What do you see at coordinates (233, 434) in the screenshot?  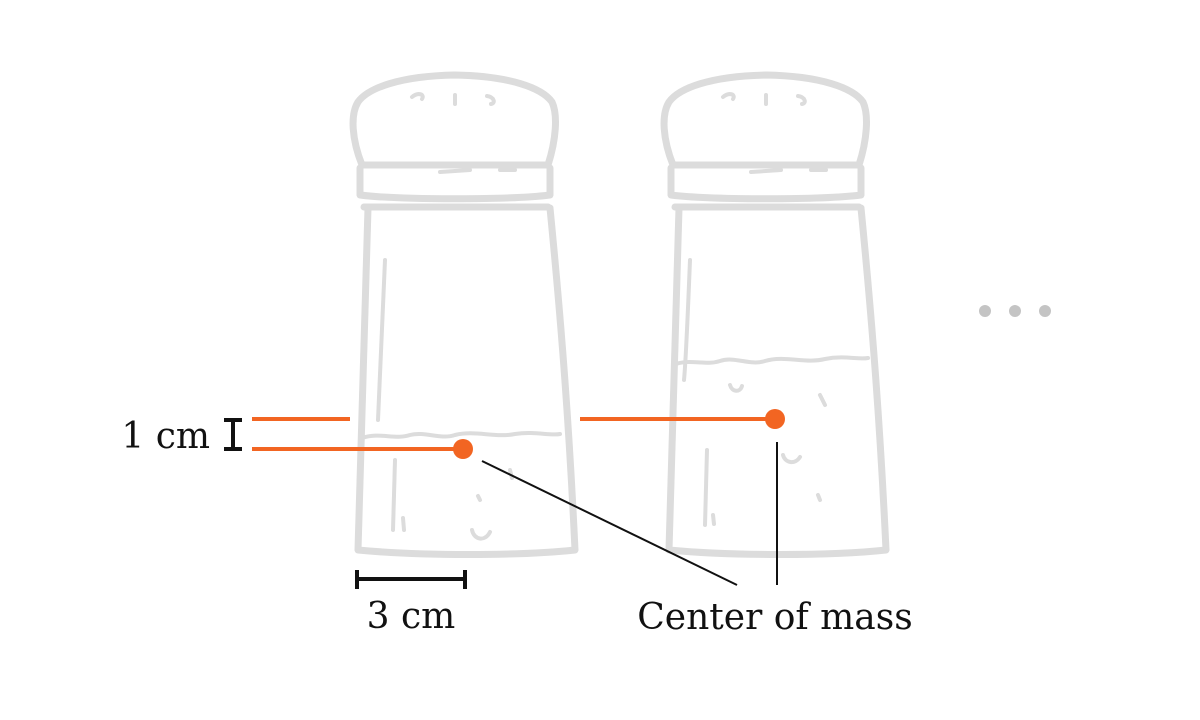 I see `height-scale-bar` at bounding box center [233, 434].